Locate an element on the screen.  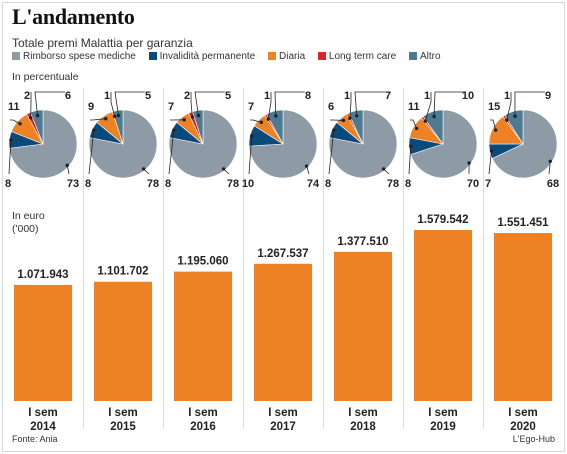
pie-value-label: 10 is located at coordinates (468, 96).